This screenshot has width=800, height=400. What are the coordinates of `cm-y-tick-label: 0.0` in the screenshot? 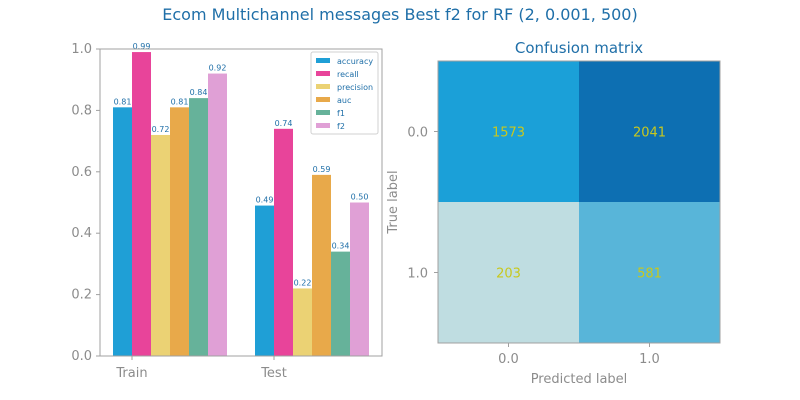 It's located at (417, 133).